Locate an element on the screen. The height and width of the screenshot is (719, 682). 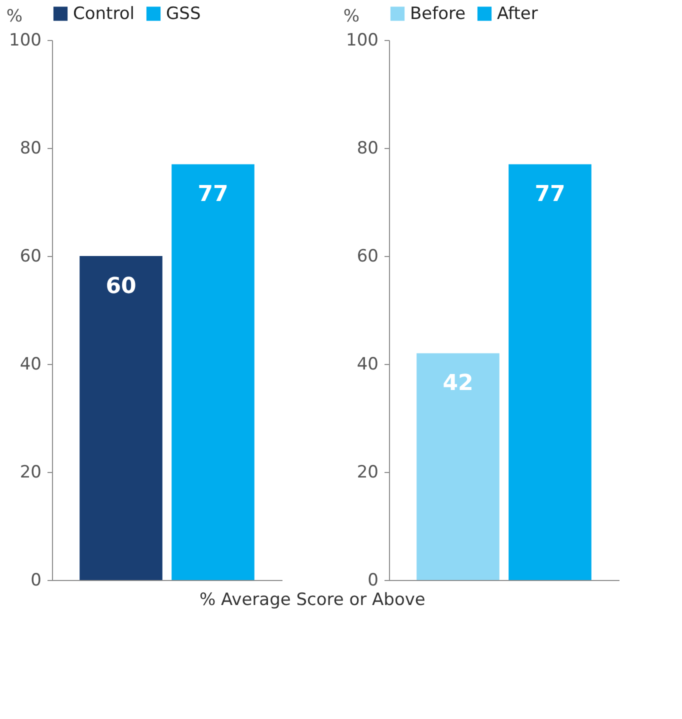
legend-label: GSS is located at coordinates (183, 14).